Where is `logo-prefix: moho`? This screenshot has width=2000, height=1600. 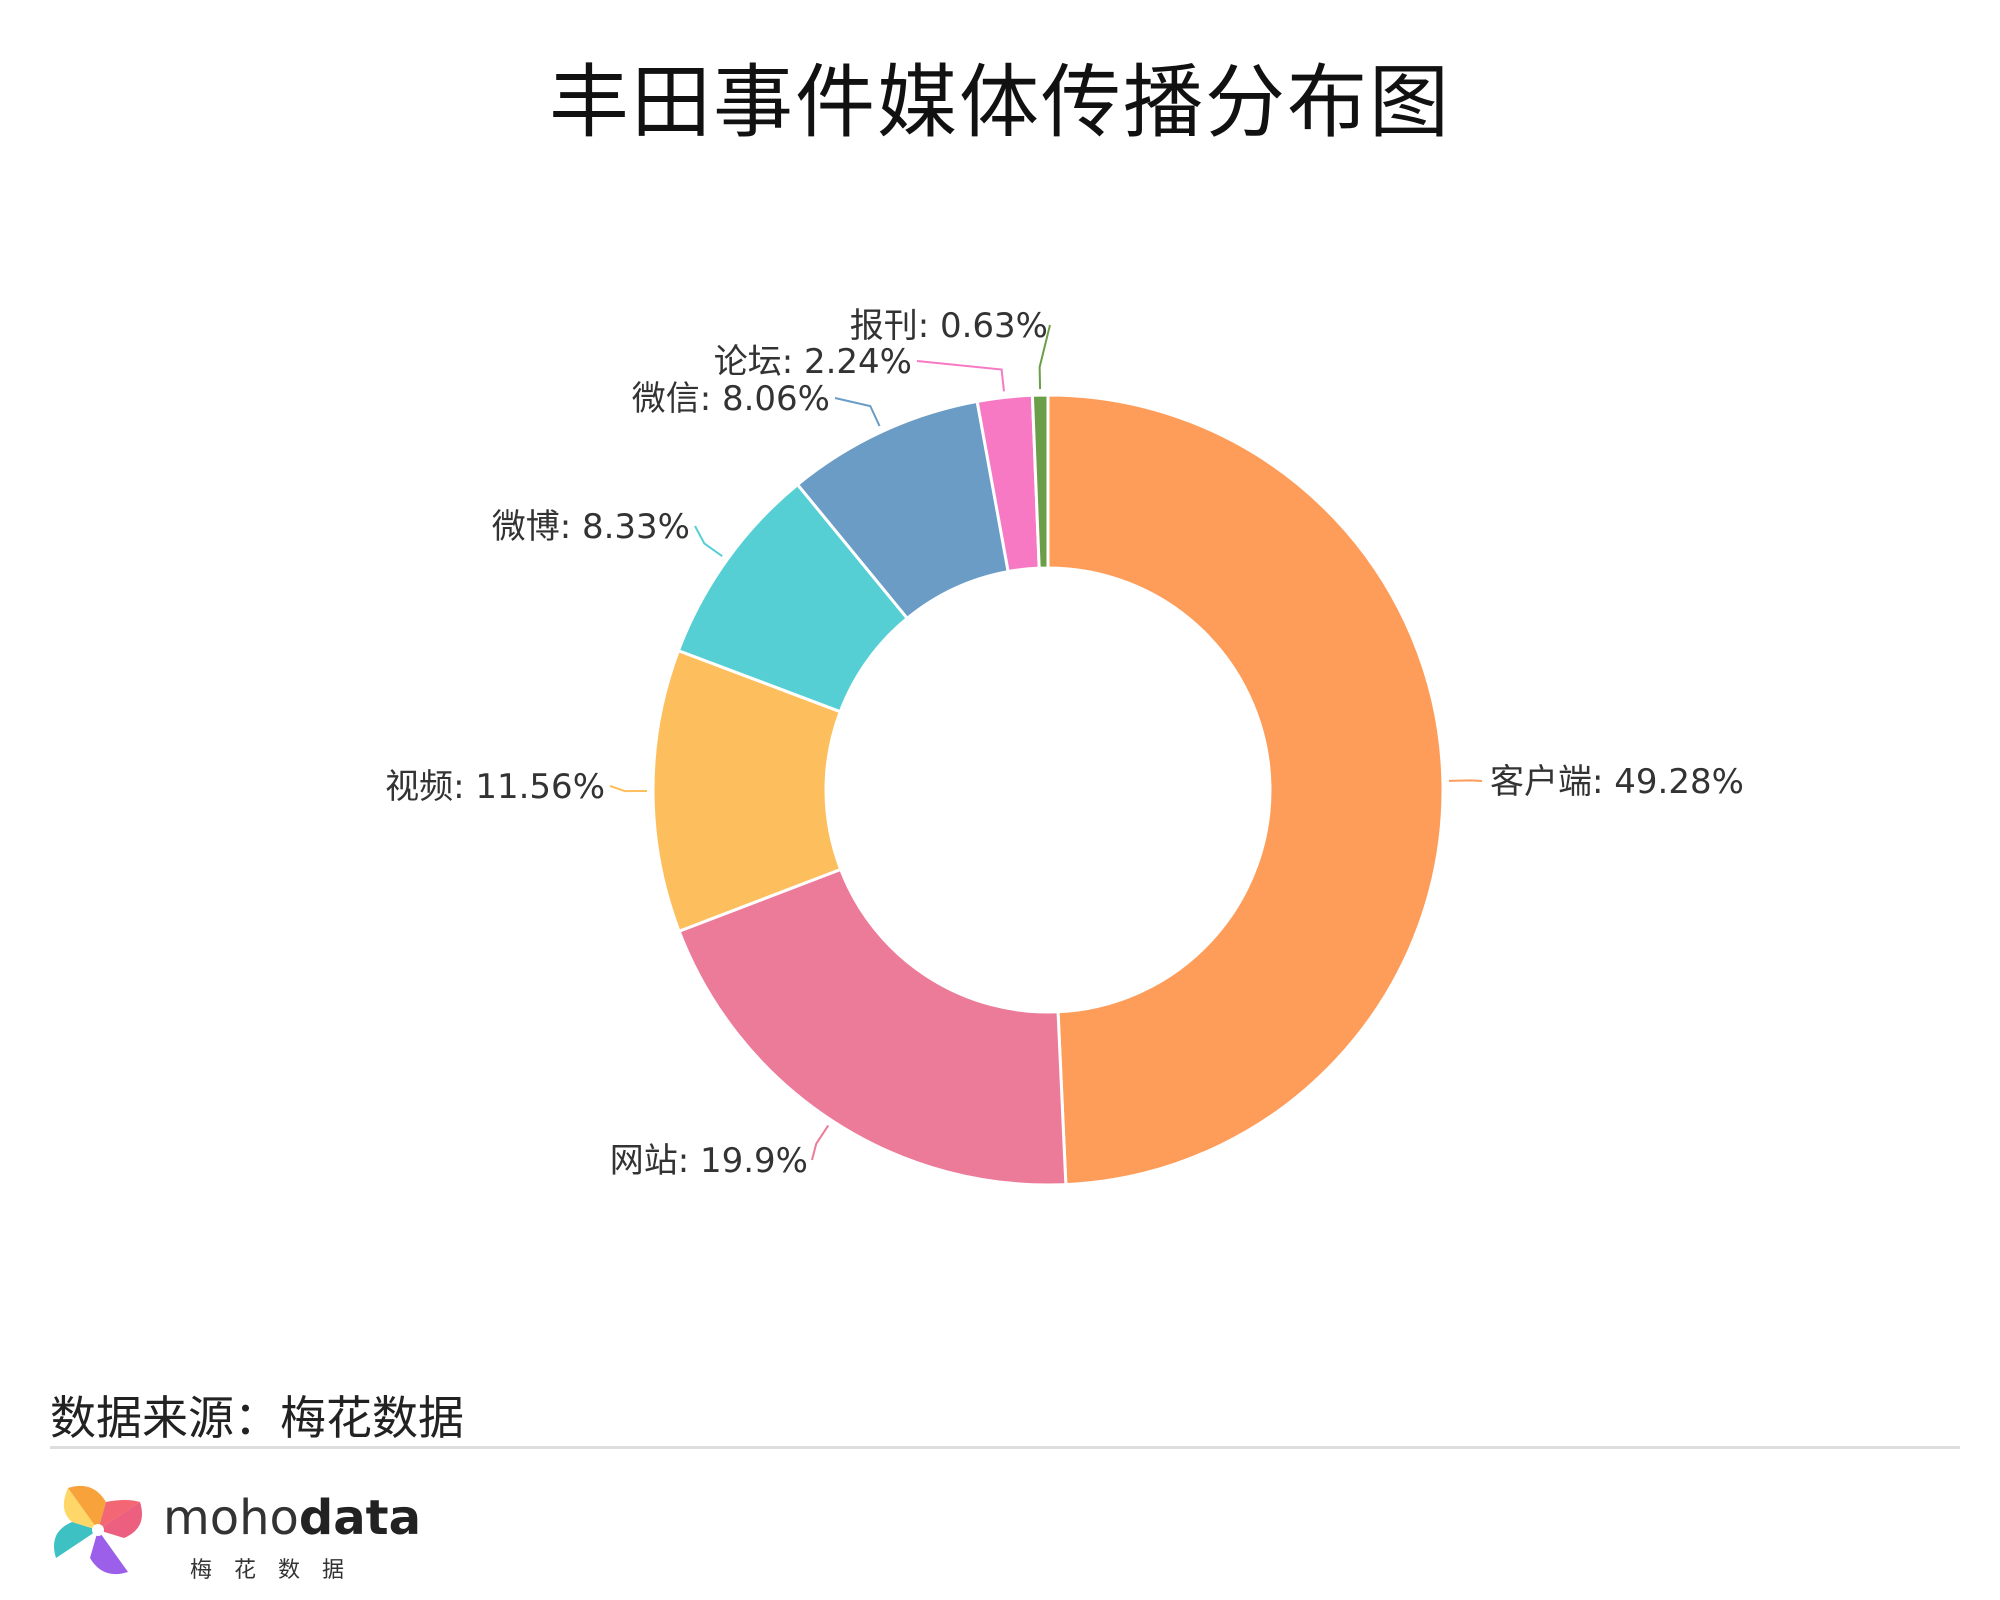
logo-prefix: moho is located at coordinates (231, 1518).